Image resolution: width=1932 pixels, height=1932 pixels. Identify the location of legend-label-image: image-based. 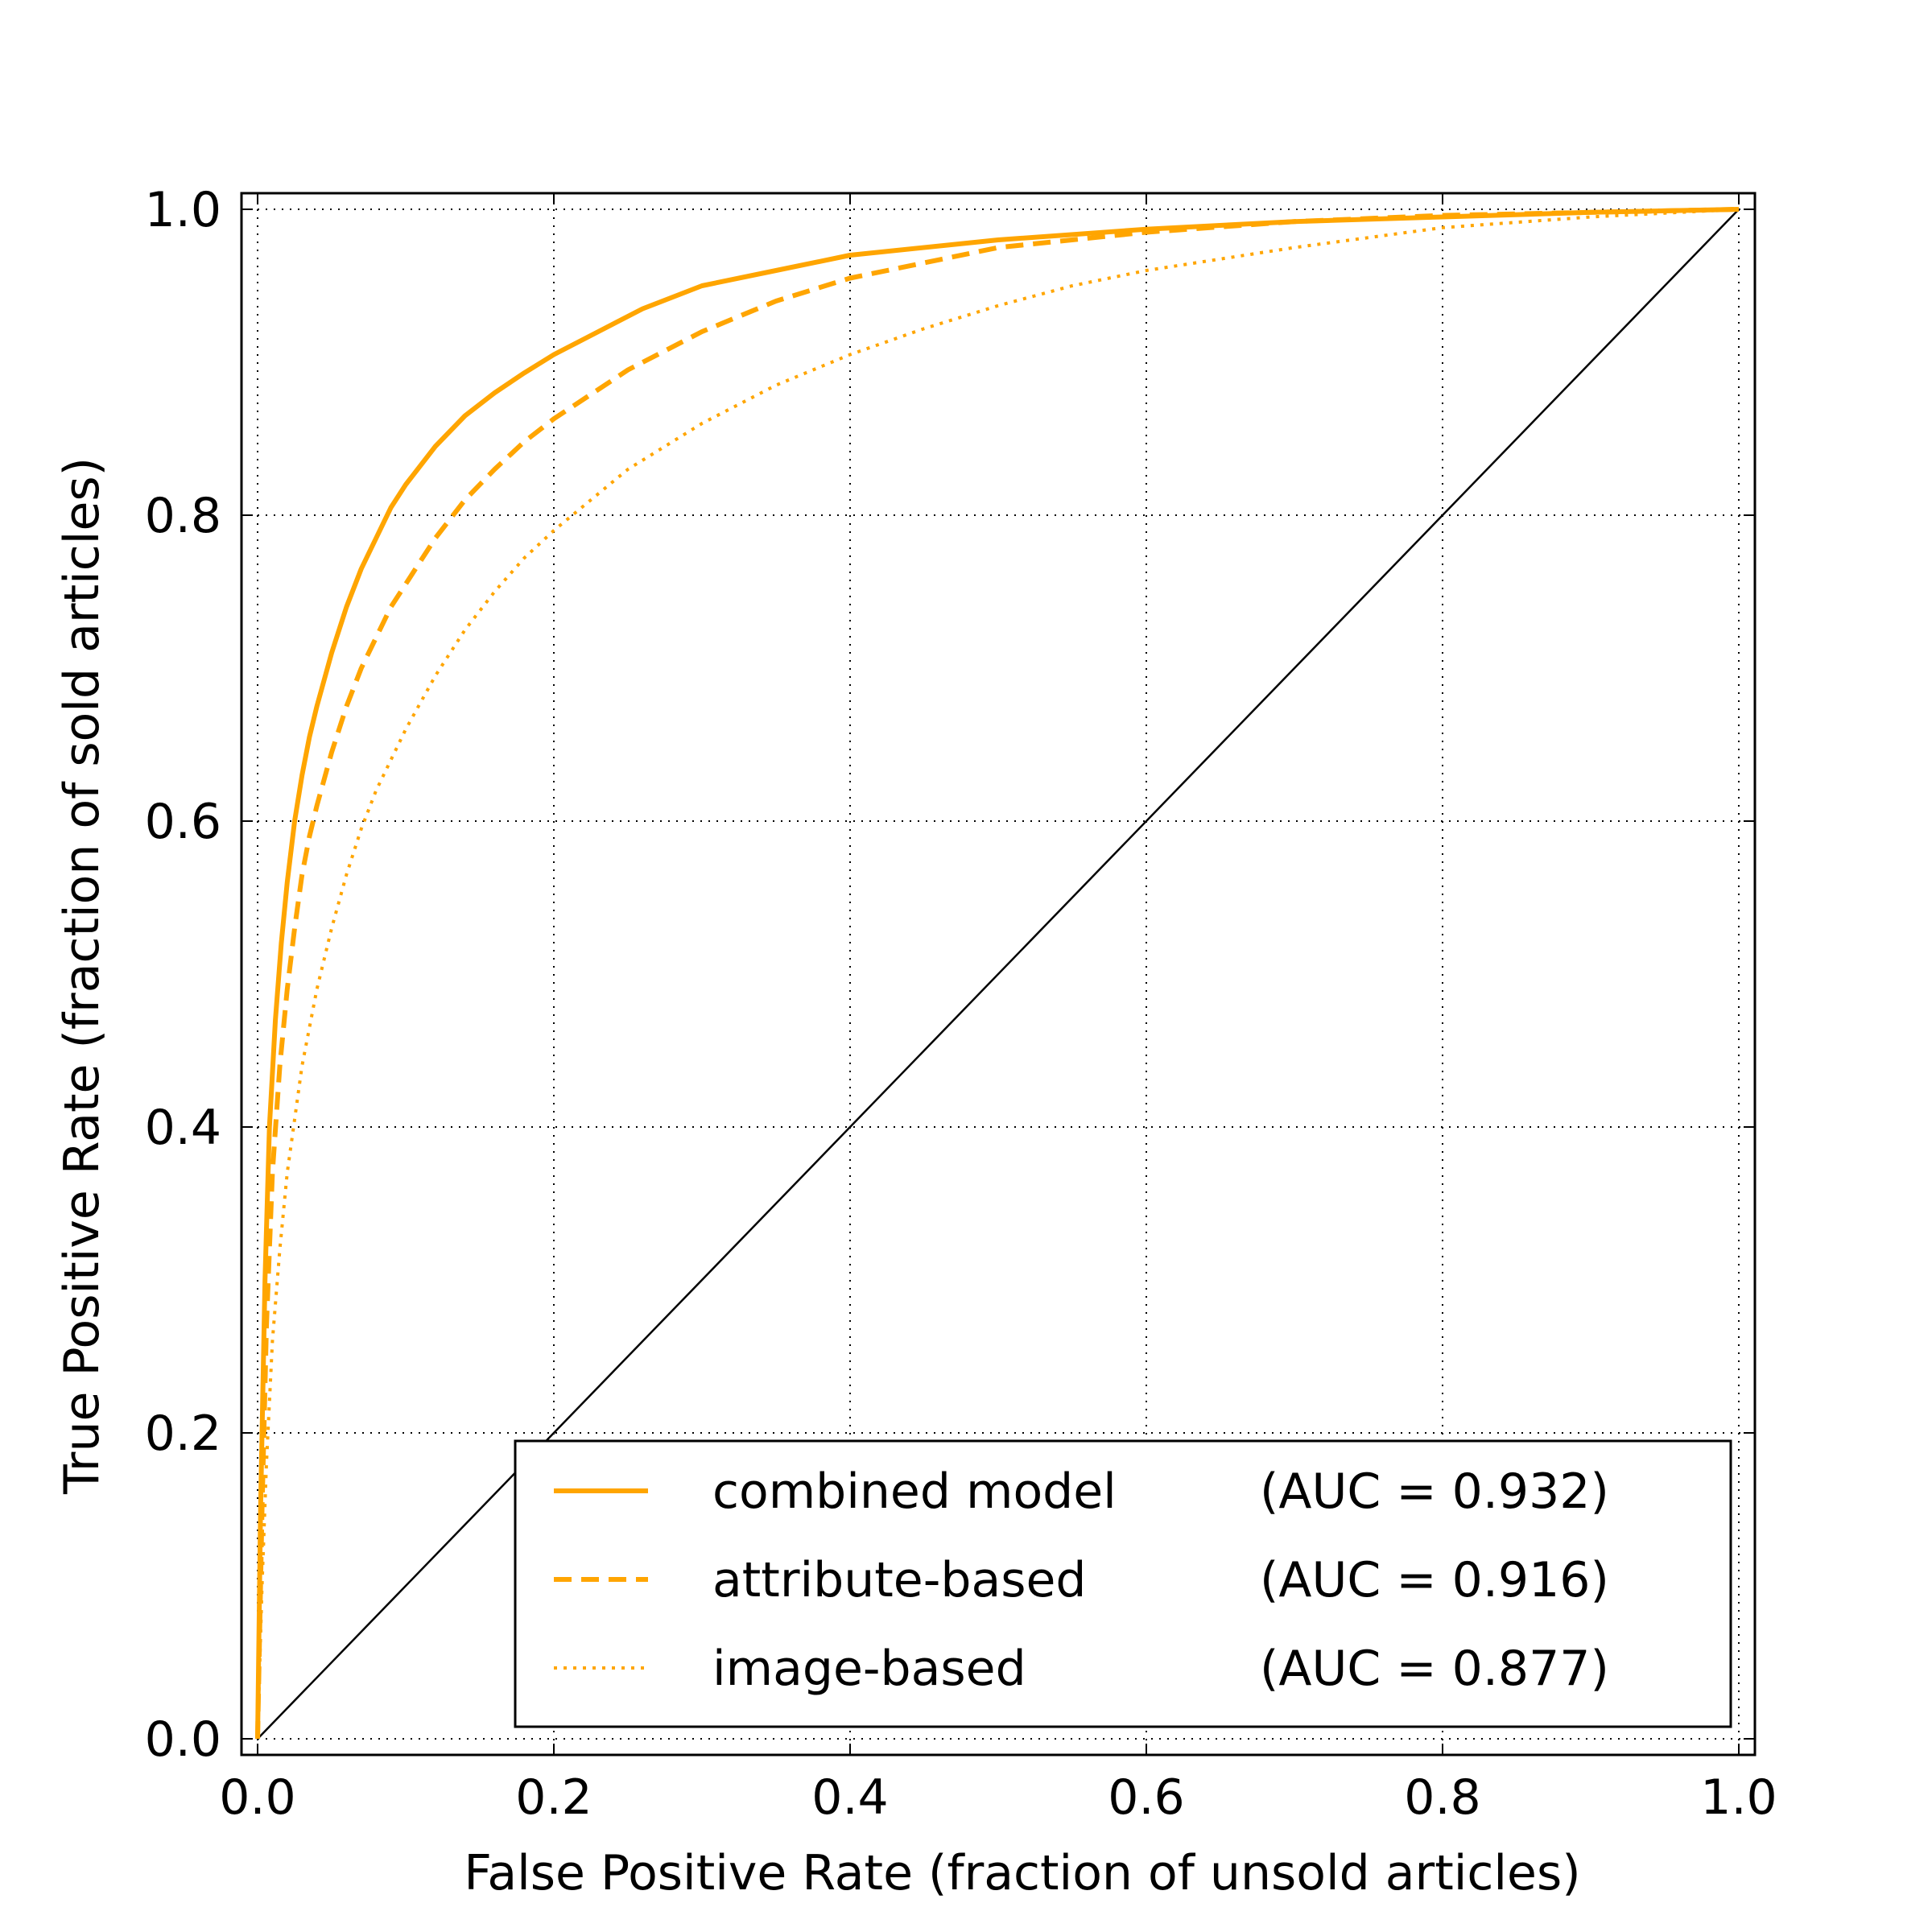
(869, 1669).